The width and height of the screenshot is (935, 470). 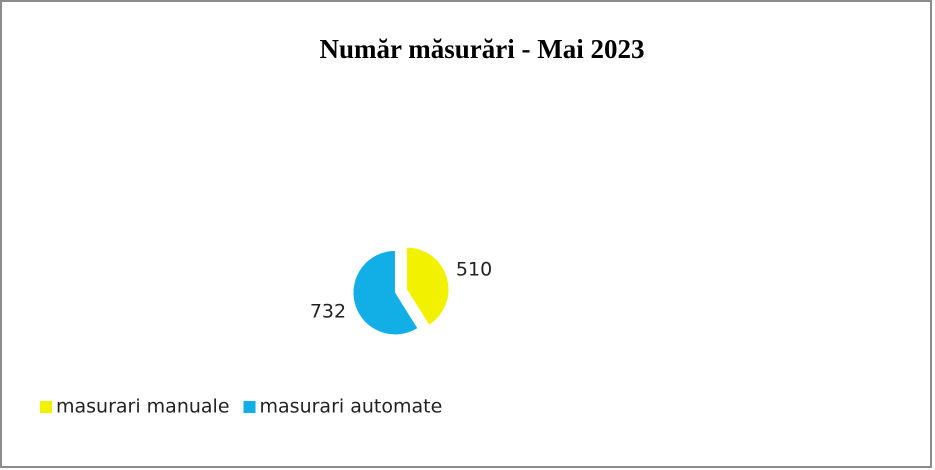 What do you see at coordinates (328, 312) in the screenshot?
I see `data-label: 732` at bounding box center [328, 312].